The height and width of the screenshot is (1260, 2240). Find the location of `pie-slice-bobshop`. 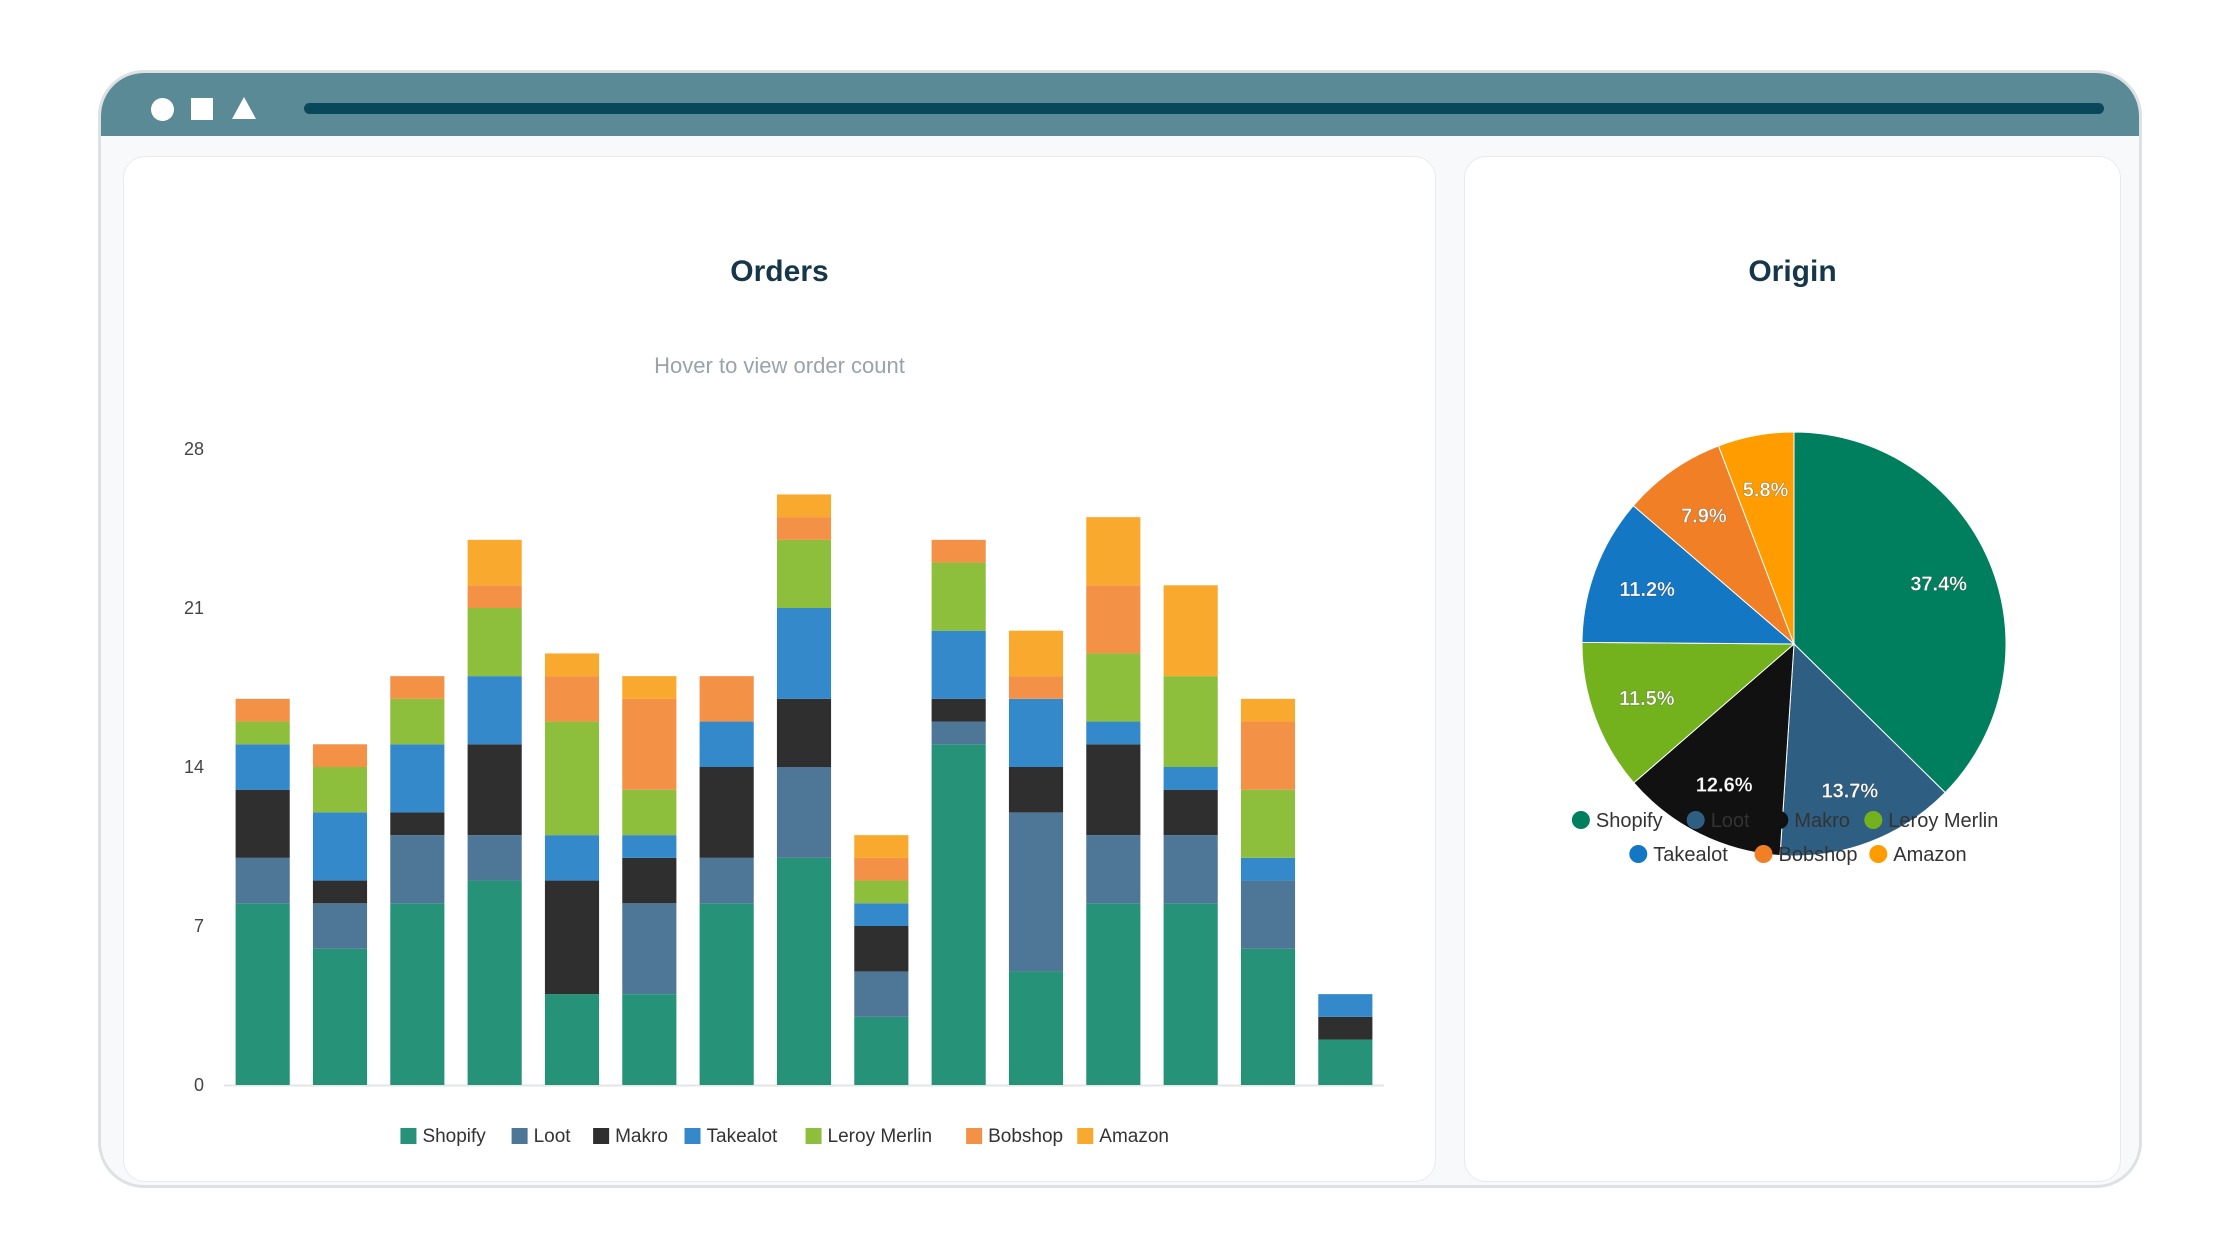

pie-slice-bobshop is located at coordinates (1713, 545).